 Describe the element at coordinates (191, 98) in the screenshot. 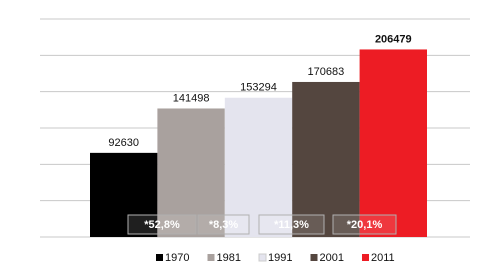

I see `data-label: 141498` at that location.